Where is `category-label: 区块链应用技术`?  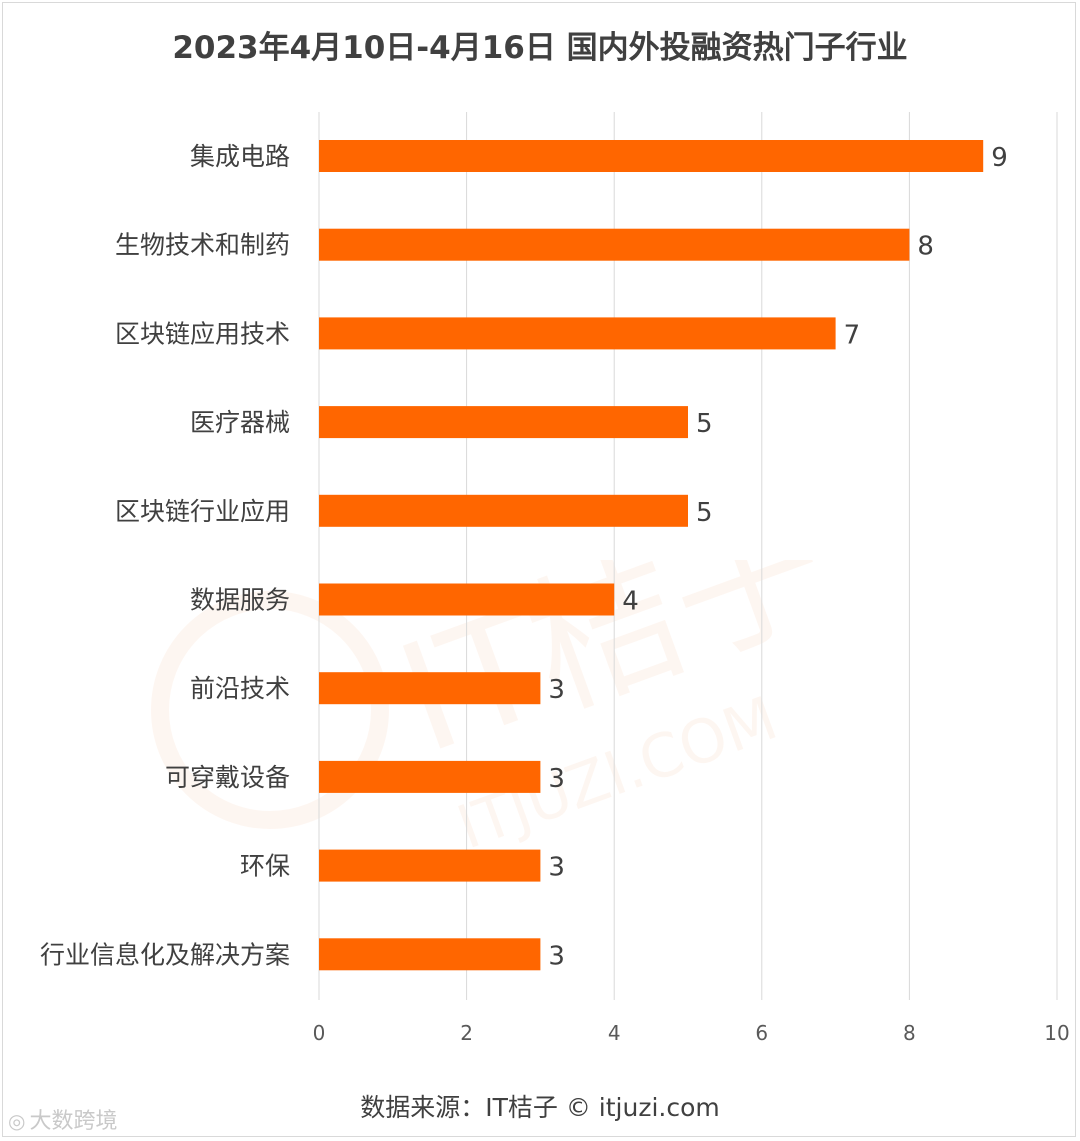
category-label: 区块链应用技术 is located at coordinates (202, 333).